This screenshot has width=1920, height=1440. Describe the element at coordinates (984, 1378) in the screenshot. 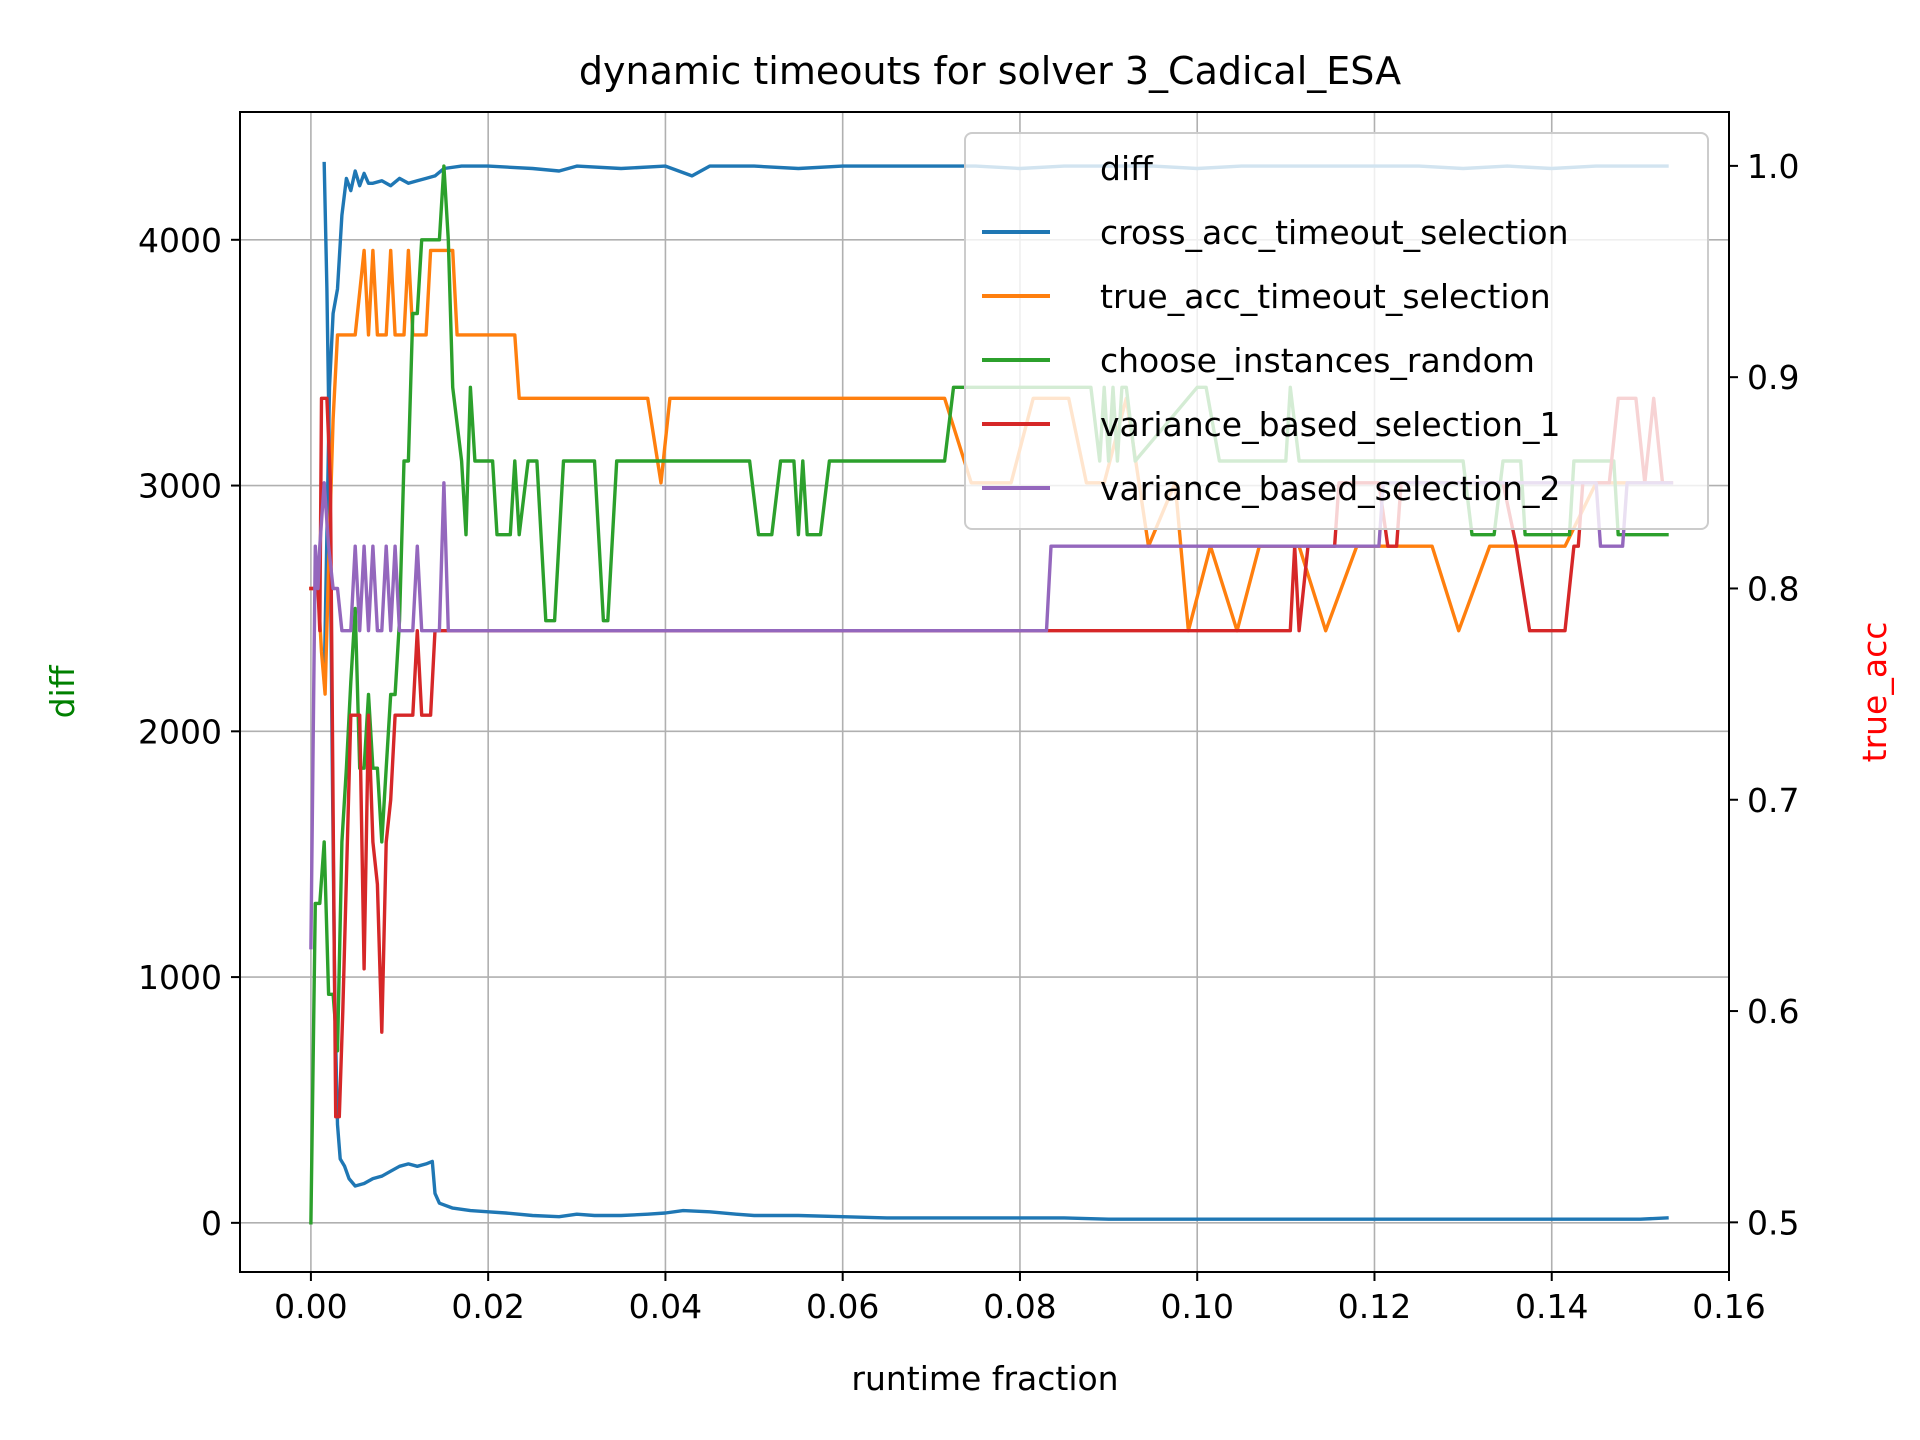

I see `x-axis-label: runtime fraction` at that location.